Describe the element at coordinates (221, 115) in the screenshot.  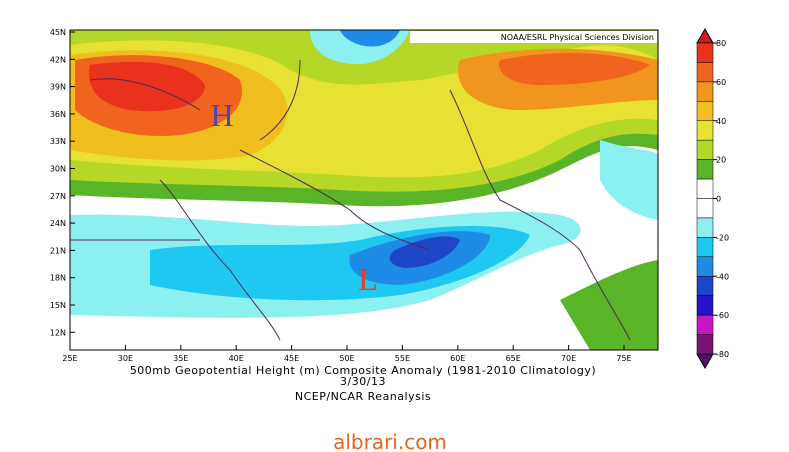
I see `high-label: H` at that location.